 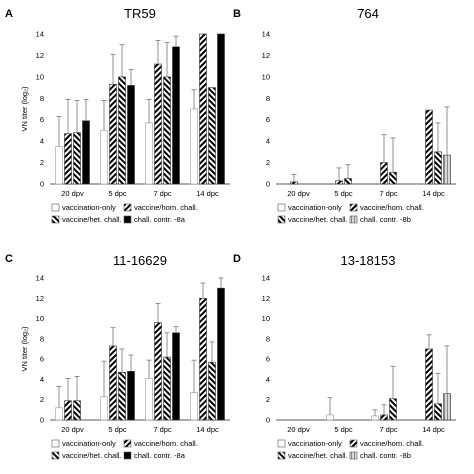 What do you see at coordinates (140, 260) in the screenshot?
I see `panel-title: 11-16629` at bounding box center [140, 260].